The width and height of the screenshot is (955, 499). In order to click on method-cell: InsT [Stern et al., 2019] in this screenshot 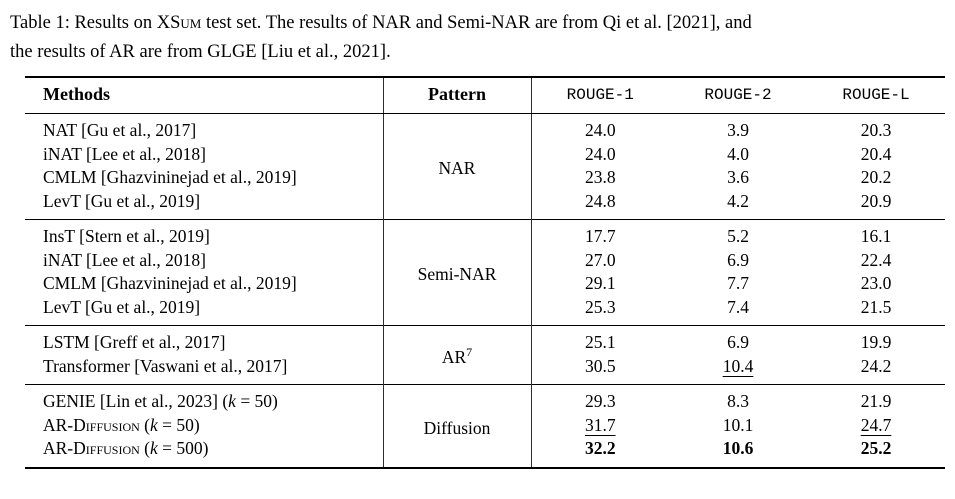, I will do `click(204, 234)`.